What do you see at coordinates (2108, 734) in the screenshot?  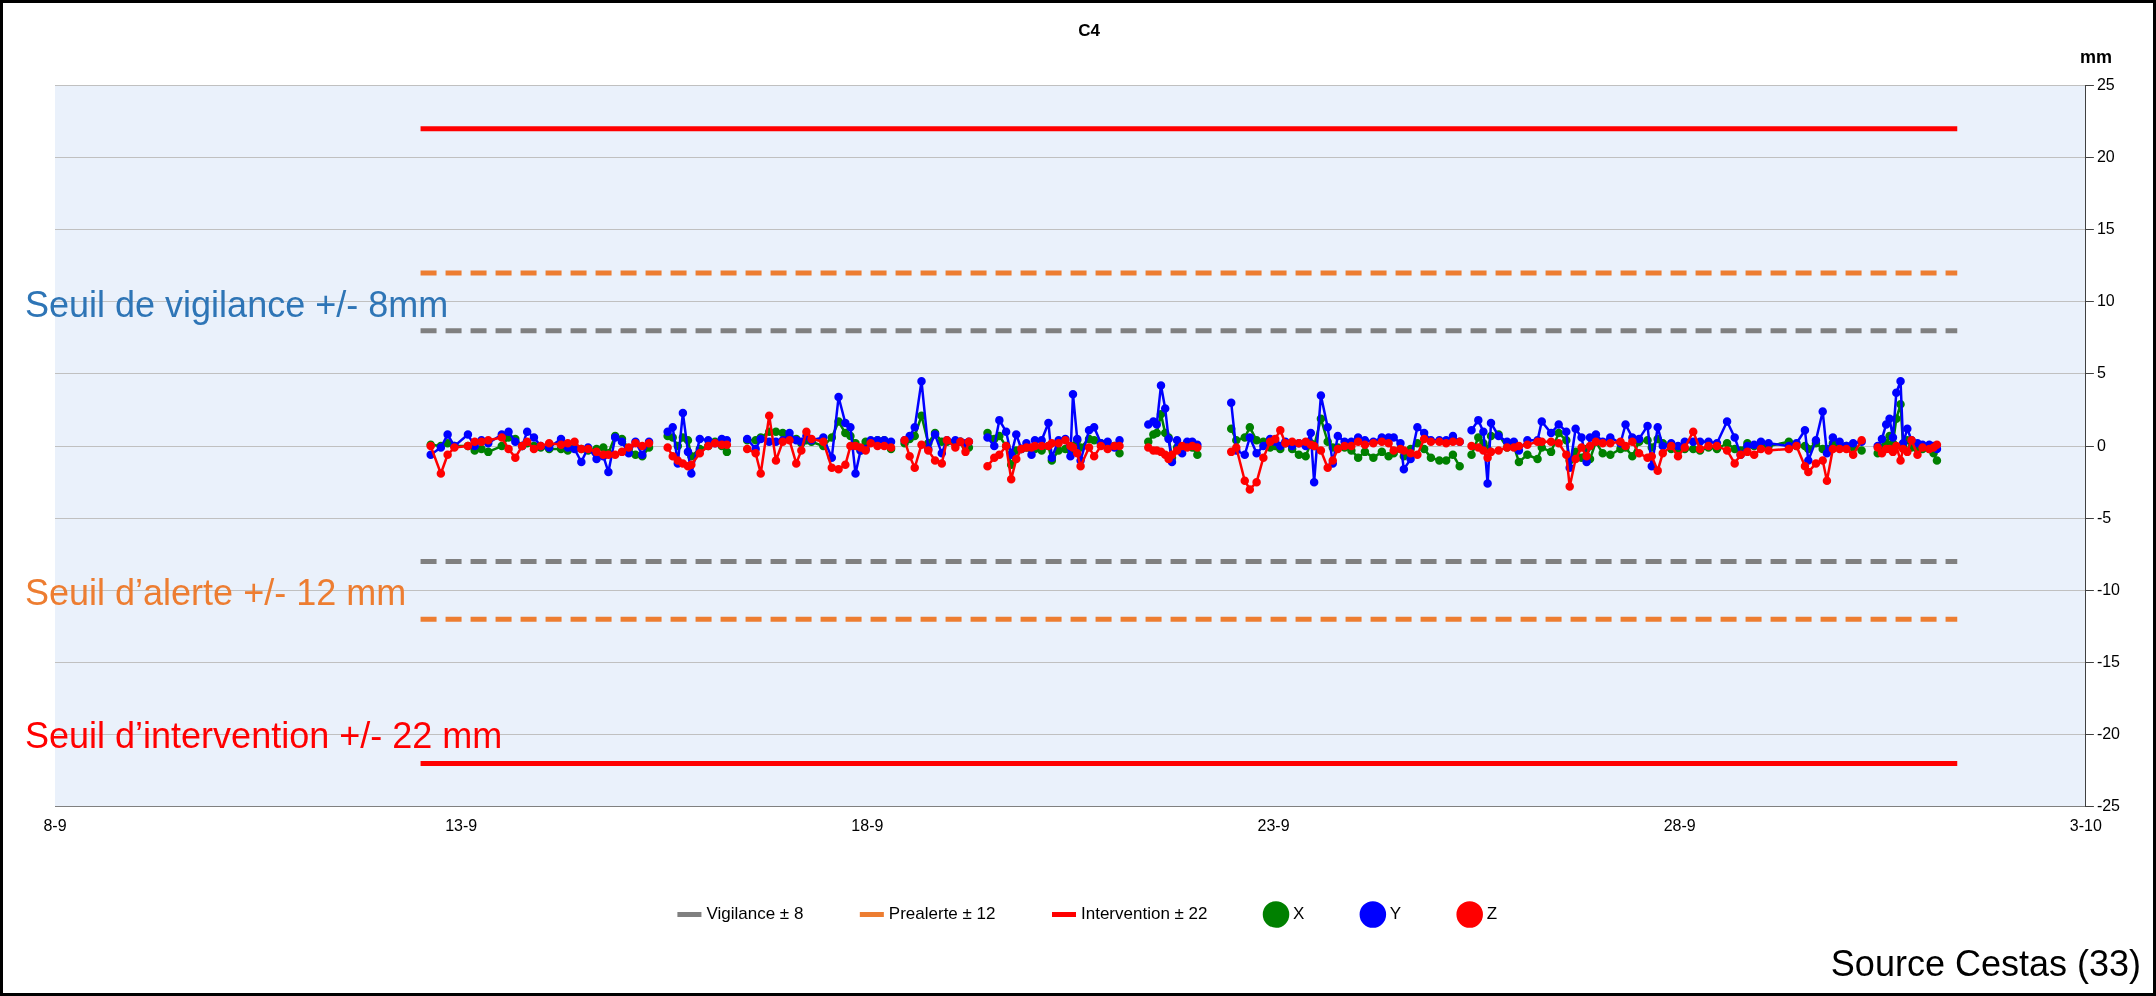 I see `y-tick-label: -20` at bounding box center [2108, 734].